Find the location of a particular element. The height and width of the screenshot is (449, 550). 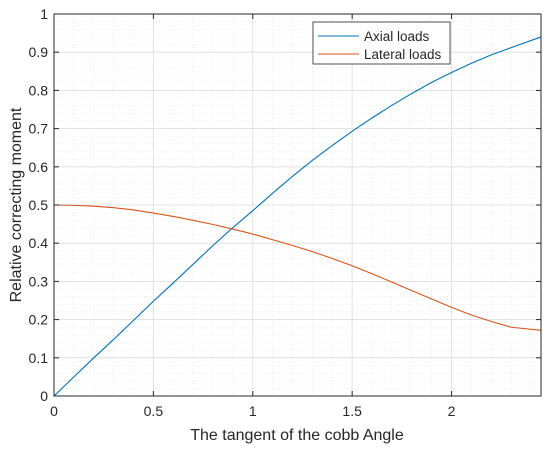

x-tick-label: 0.5 is located at coordinates (154, 411).